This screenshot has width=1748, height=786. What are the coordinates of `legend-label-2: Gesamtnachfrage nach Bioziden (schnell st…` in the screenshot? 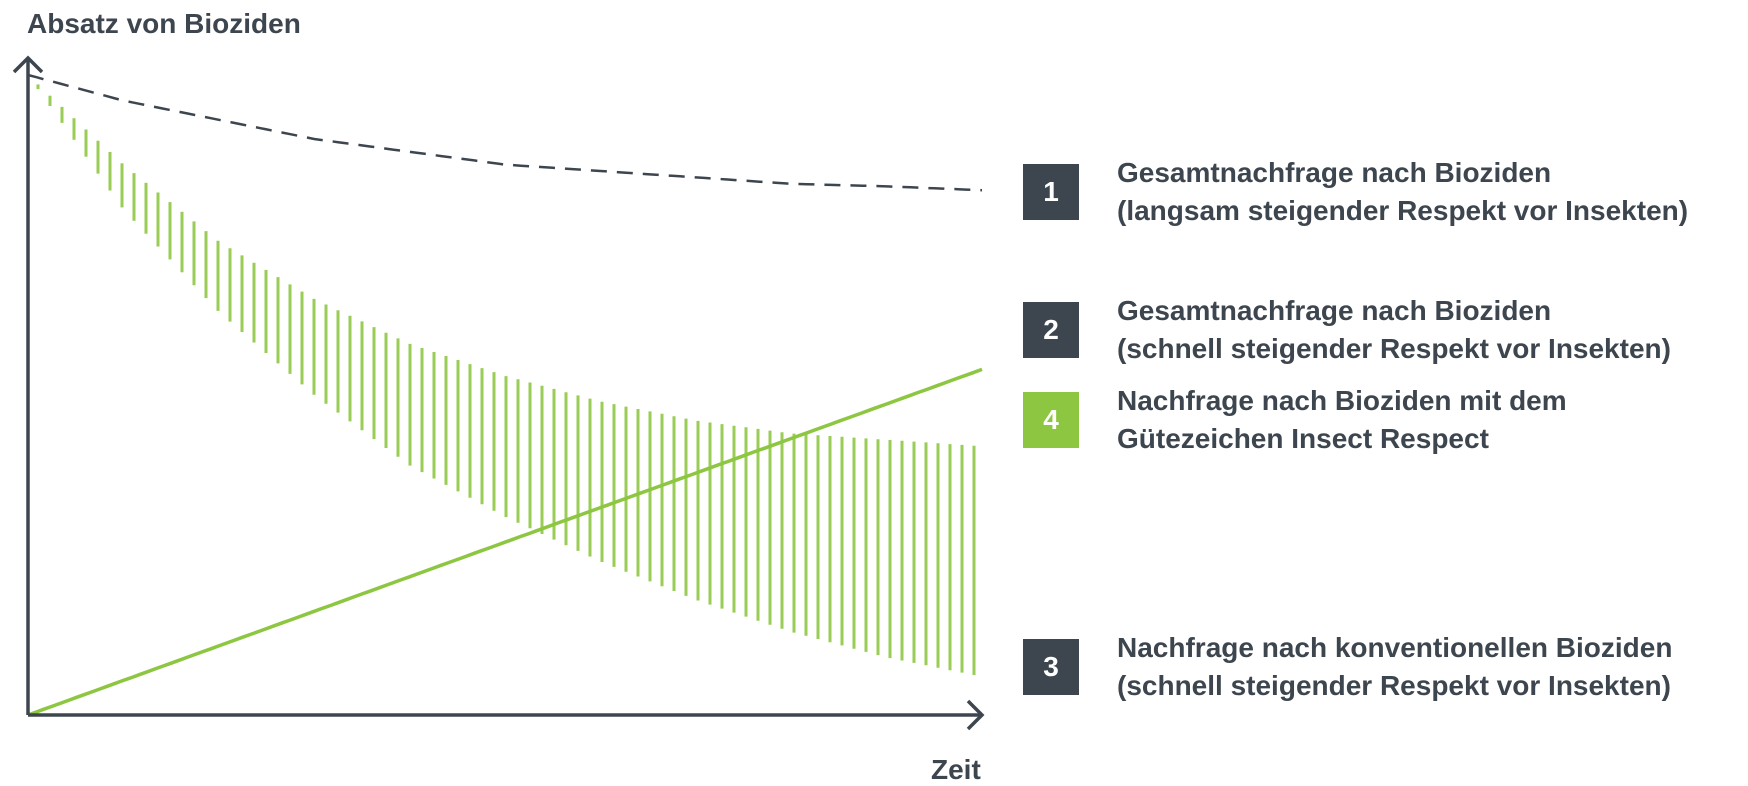 It's located at (1394, 329).